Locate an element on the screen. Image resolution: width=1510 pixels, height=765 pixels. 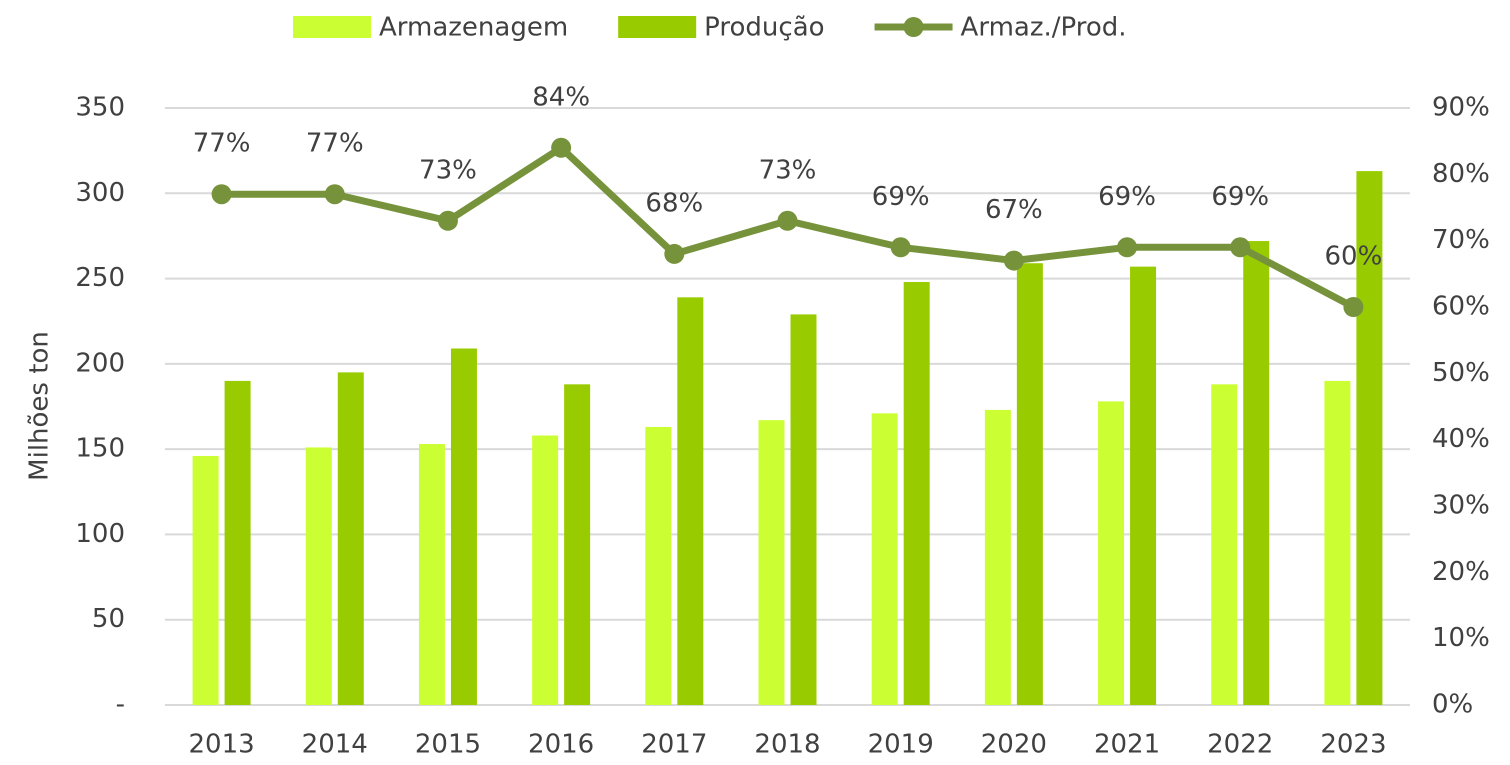
y-tick-label: 250 is located at coordinates (100, 278).